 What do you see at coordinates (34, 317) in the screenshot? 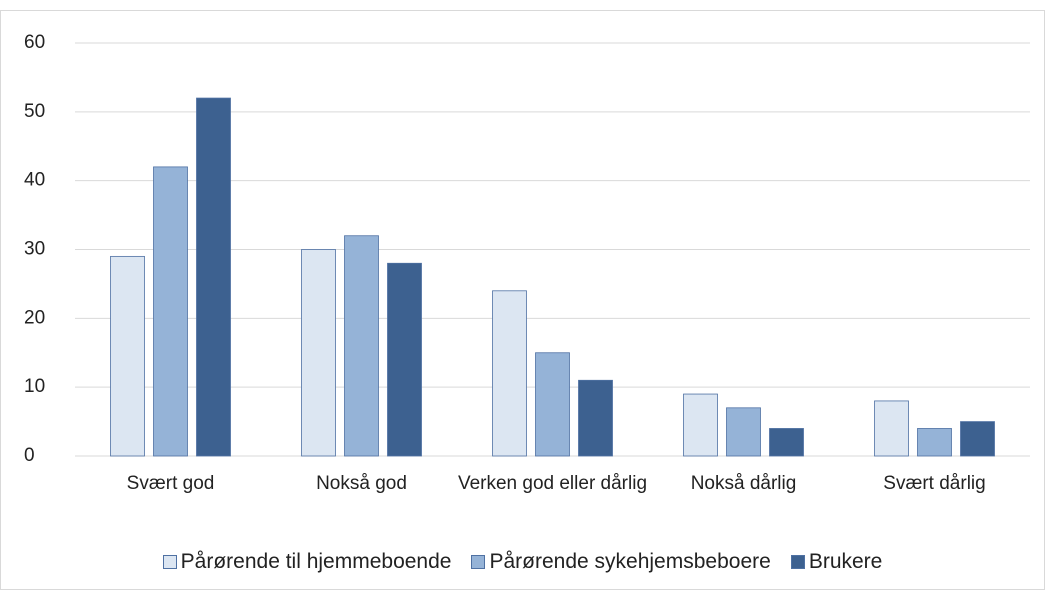
I see `y-tick-label: 20` at bounding box center [34, 317].